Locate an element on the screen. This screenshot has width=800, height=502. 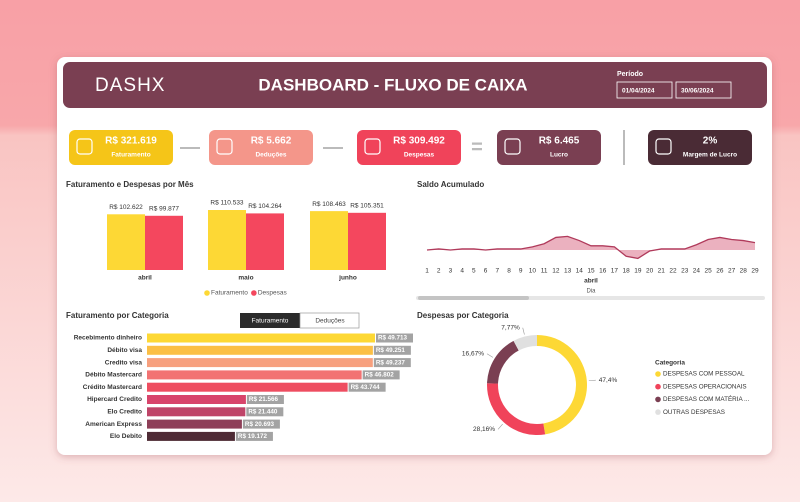
tab-label: Deduções is located at coordinates (330, 321).